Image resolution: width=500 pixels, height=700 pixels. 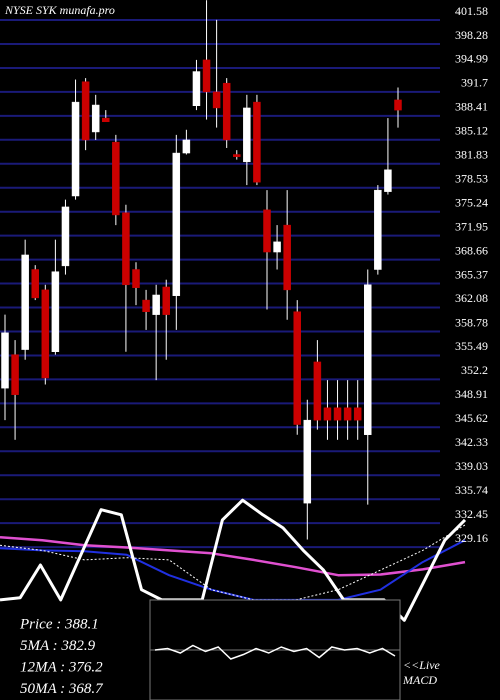 What do you see at coordinates (275, 652) in the screenshot?
I see `macd-line` at bounding box center [275, 652].